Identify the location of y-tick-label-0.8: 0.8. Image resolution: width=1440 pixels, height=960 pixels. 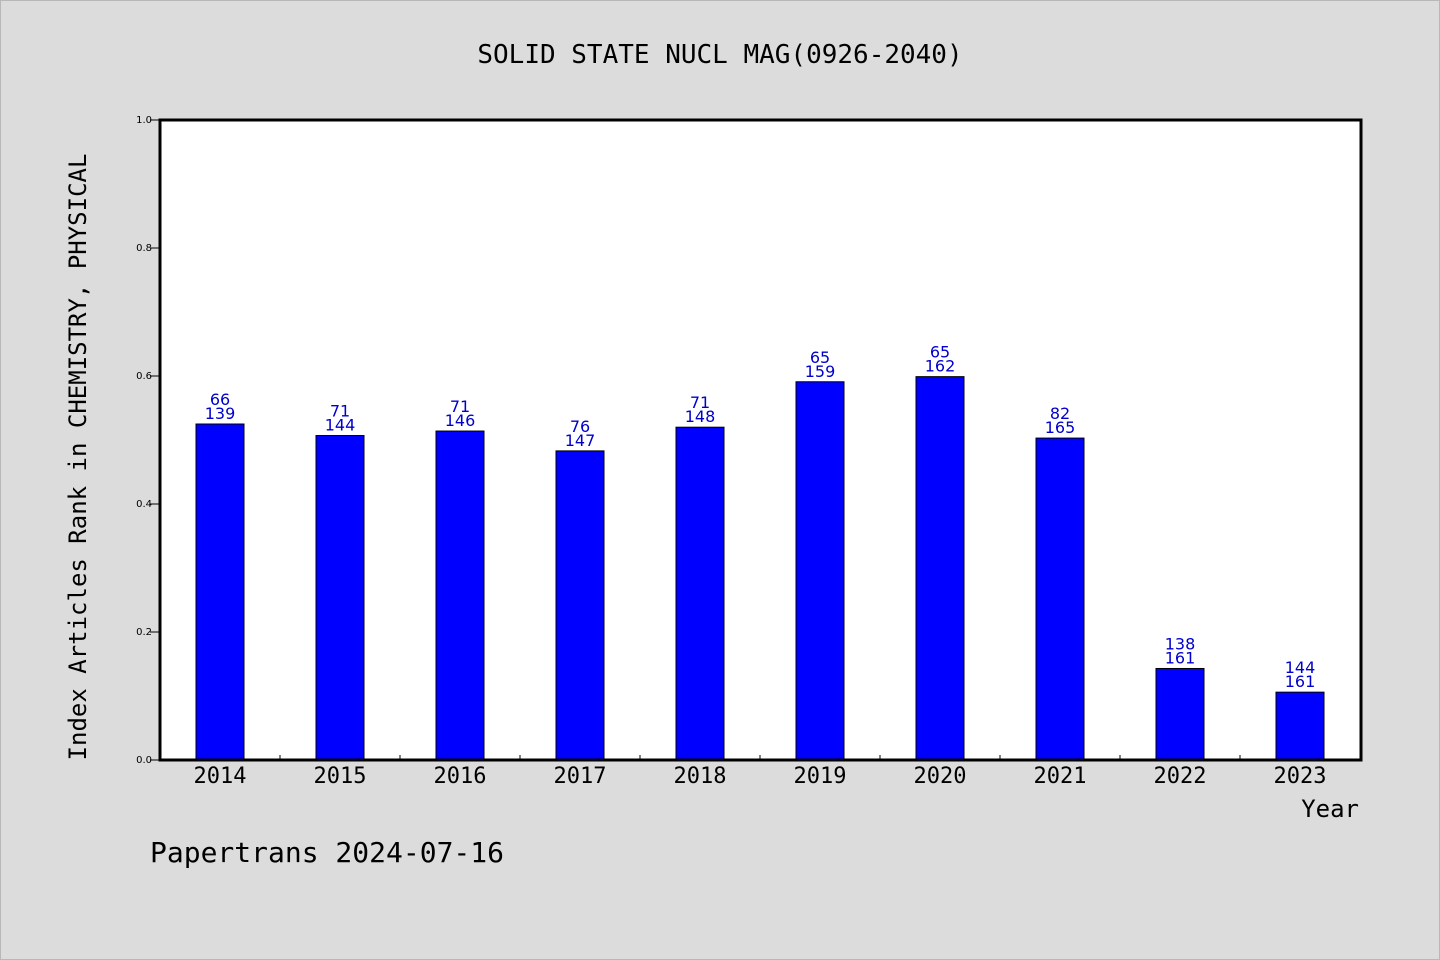
(144, 248).